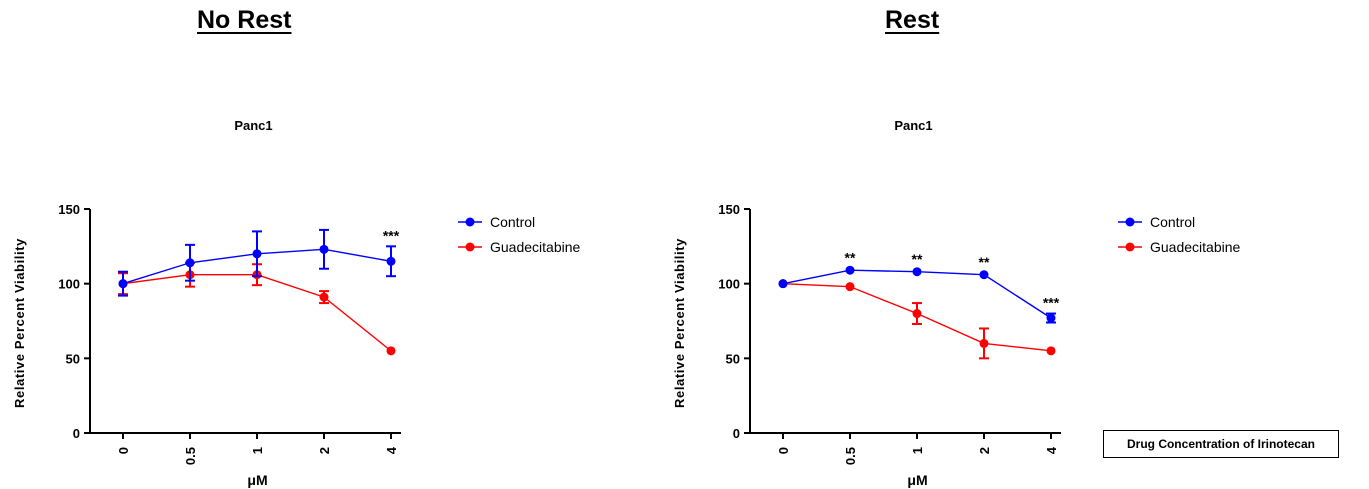 This screenshot has height=489, width=1369. I want to click on caption-box: Drug Concentration of Irinotecan, so click(1221, 444).